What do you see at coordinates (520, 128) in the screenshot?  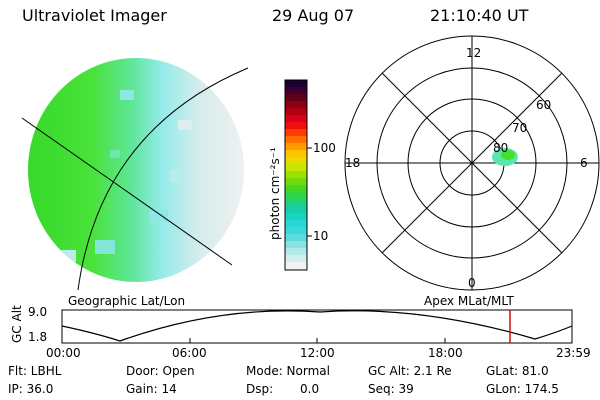 I see `polar-ring-70: 70` at bounding box center [520, 128].